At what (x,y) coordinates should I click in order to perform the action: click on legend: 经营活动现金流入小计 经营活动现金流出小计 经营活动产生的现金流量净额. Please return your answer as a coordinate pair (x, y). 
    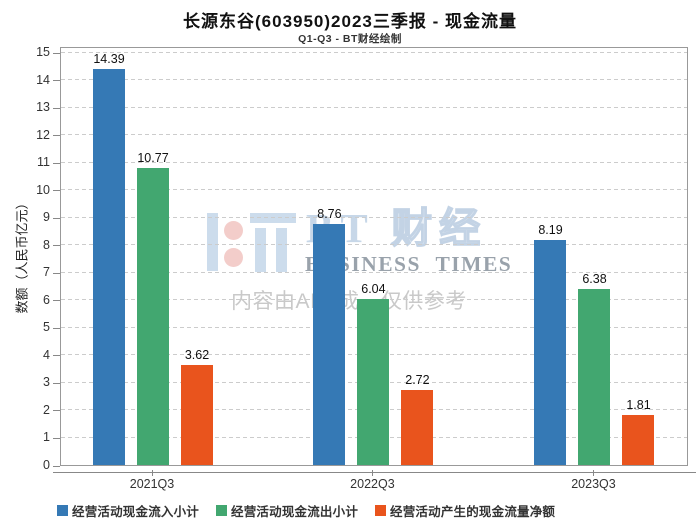
    Looking at the image, I should click on (306, 510).